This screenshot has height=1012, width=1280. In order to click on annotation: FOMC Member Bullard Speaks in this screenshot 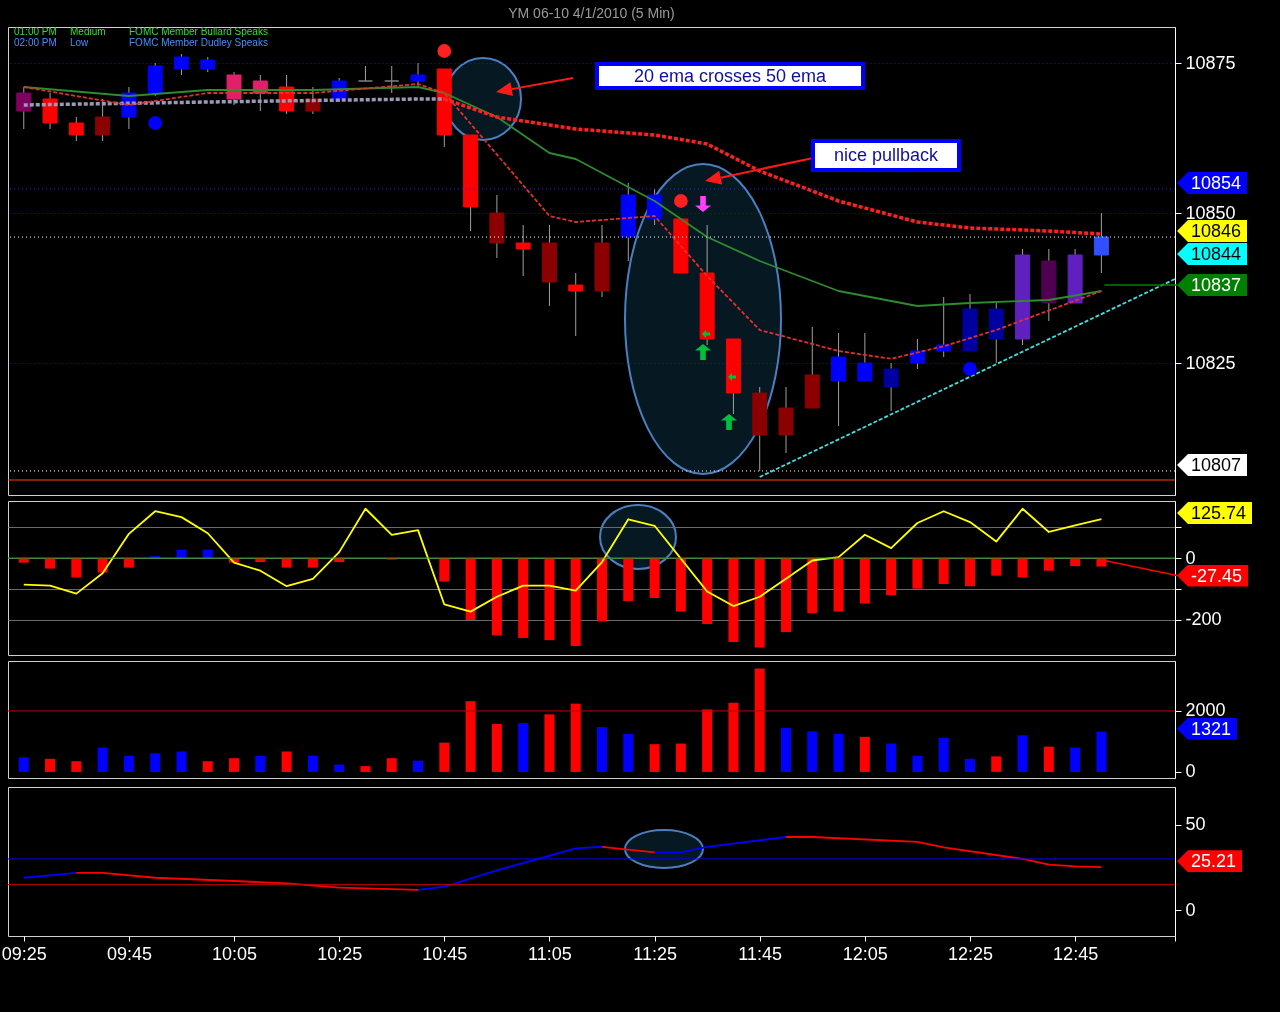, I will do `click(198, 31)`.